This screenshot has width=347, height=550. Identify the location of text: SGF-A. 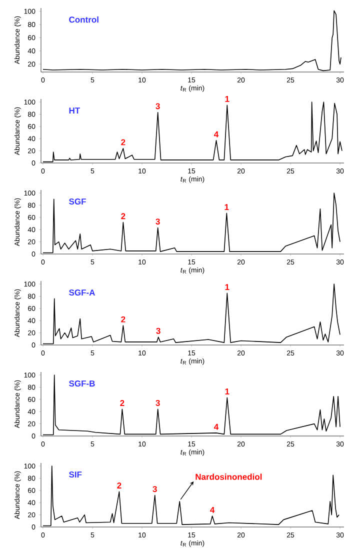
(82, 293).